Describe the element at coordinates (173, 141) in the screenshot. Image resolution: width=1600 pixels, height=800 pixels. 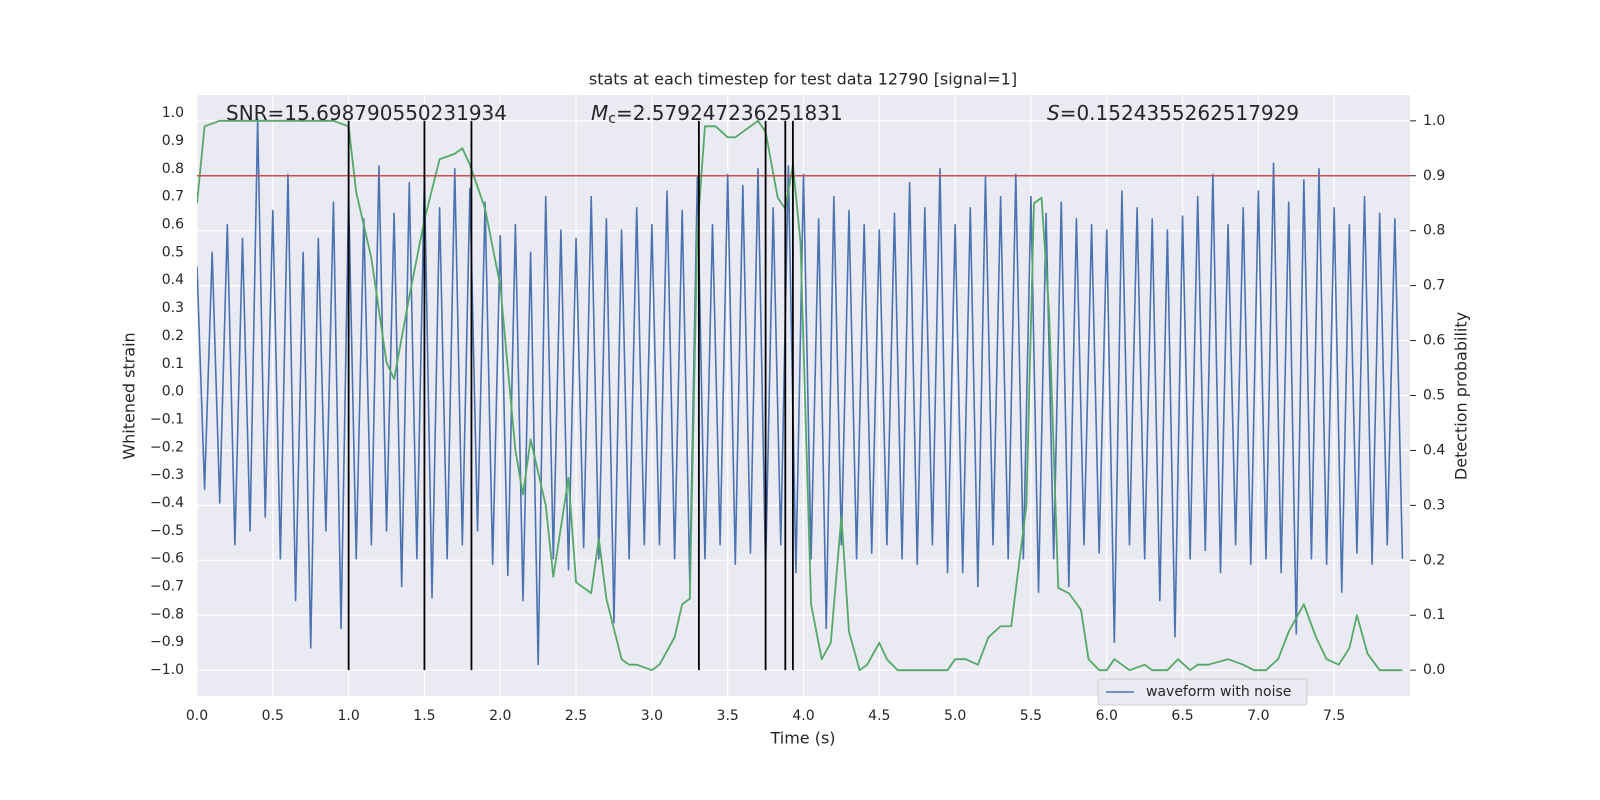
I see `y-tick-label: 0.9` at that location.